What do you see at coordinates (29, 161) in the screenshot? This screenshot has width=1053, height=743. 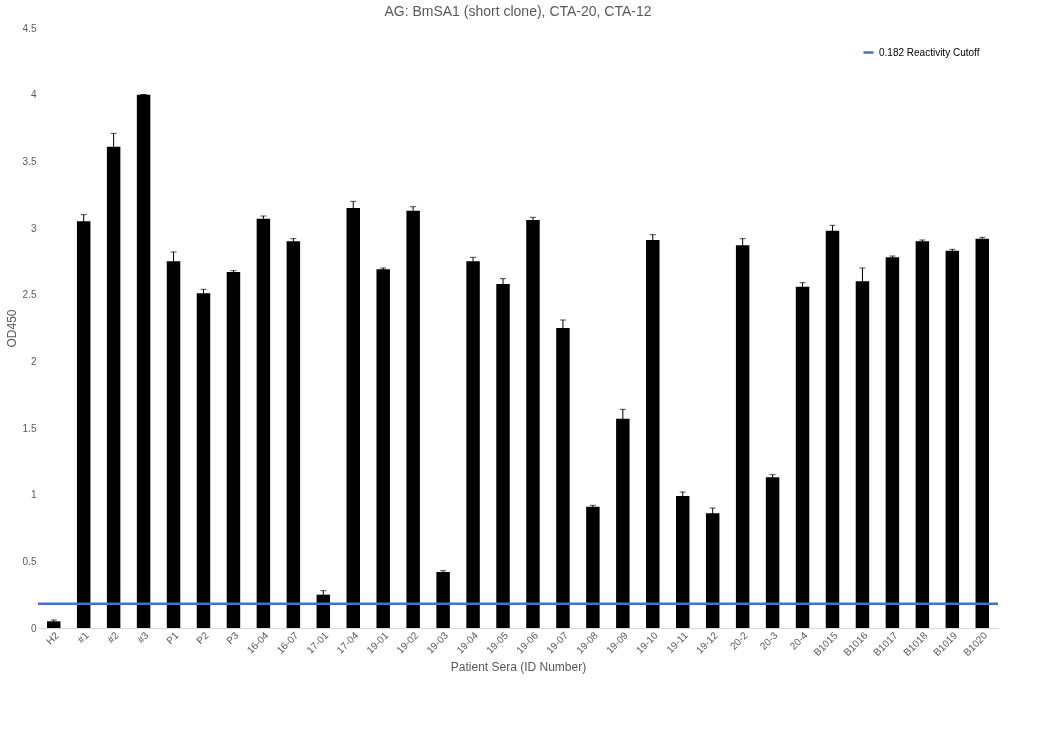 I see `y-tick-label: 3.5` at bounding box center [29, 161].